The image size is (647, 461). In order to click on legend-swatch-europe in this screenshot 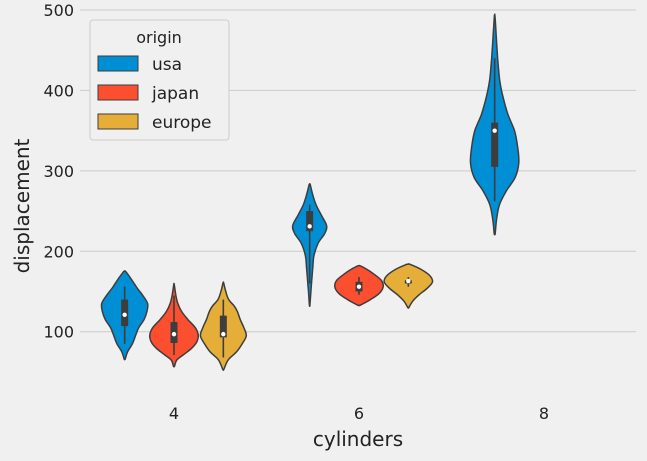, I will do `click(118, 121)`.